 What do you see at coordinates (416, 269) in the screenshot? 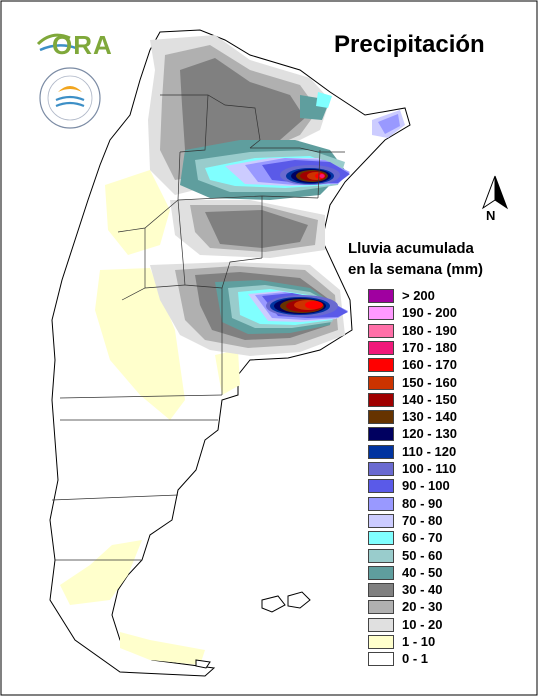
I see `legend-title-line2: en la semana (mm)` at bounding box center [416, 269].